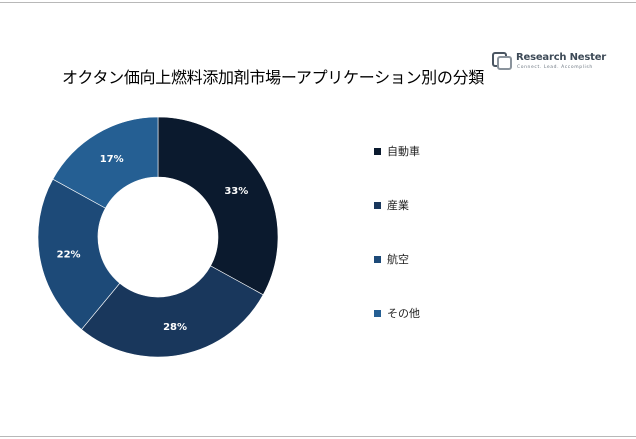  What do you see at coordinates (153, 243) in the screenshot?
I see `donut-value-labels: 33% 28% 22% 17%` at bounding box center [153, 243].